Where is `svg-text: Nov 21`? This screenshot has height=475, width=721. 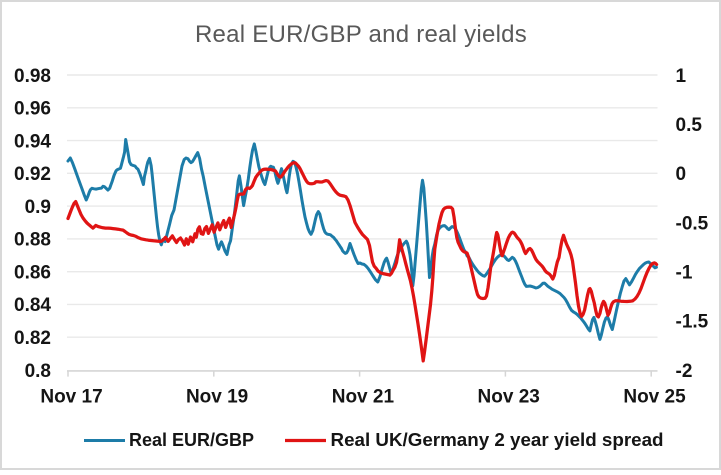
svg-text: Nov 21 is located at coordinates (363, 396).